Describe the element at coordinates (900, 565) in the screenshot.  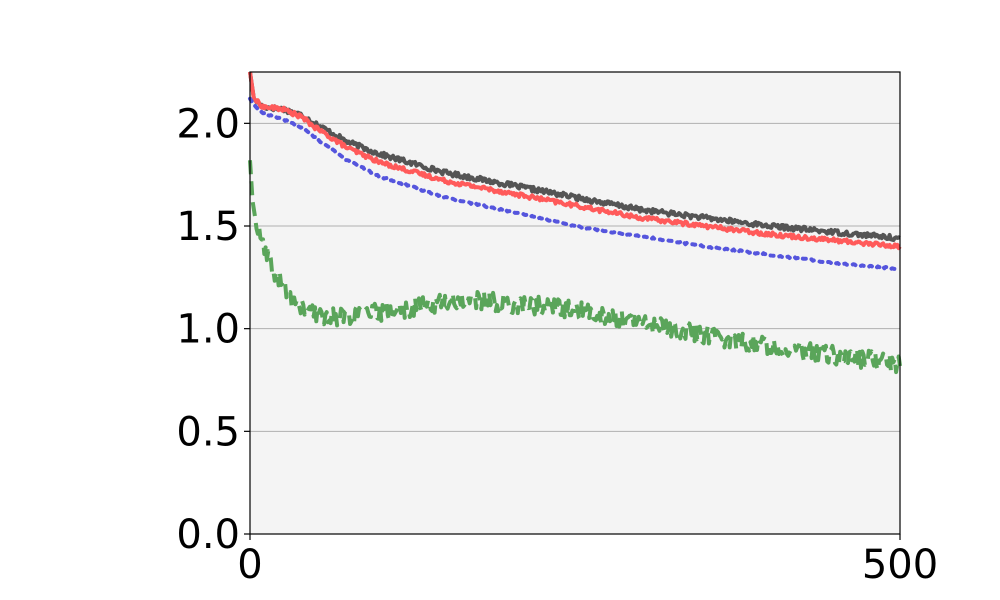
I see `x-tick-label-1: 500` at that location.